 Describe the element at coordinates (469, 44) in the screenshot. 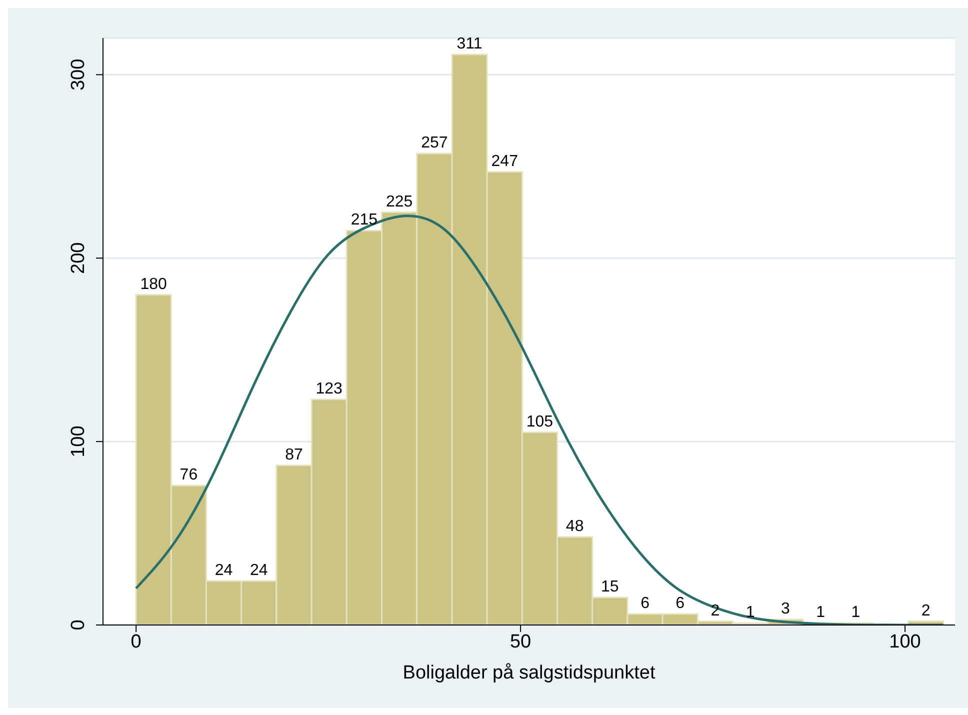

I see `data-label: 311` at that location.